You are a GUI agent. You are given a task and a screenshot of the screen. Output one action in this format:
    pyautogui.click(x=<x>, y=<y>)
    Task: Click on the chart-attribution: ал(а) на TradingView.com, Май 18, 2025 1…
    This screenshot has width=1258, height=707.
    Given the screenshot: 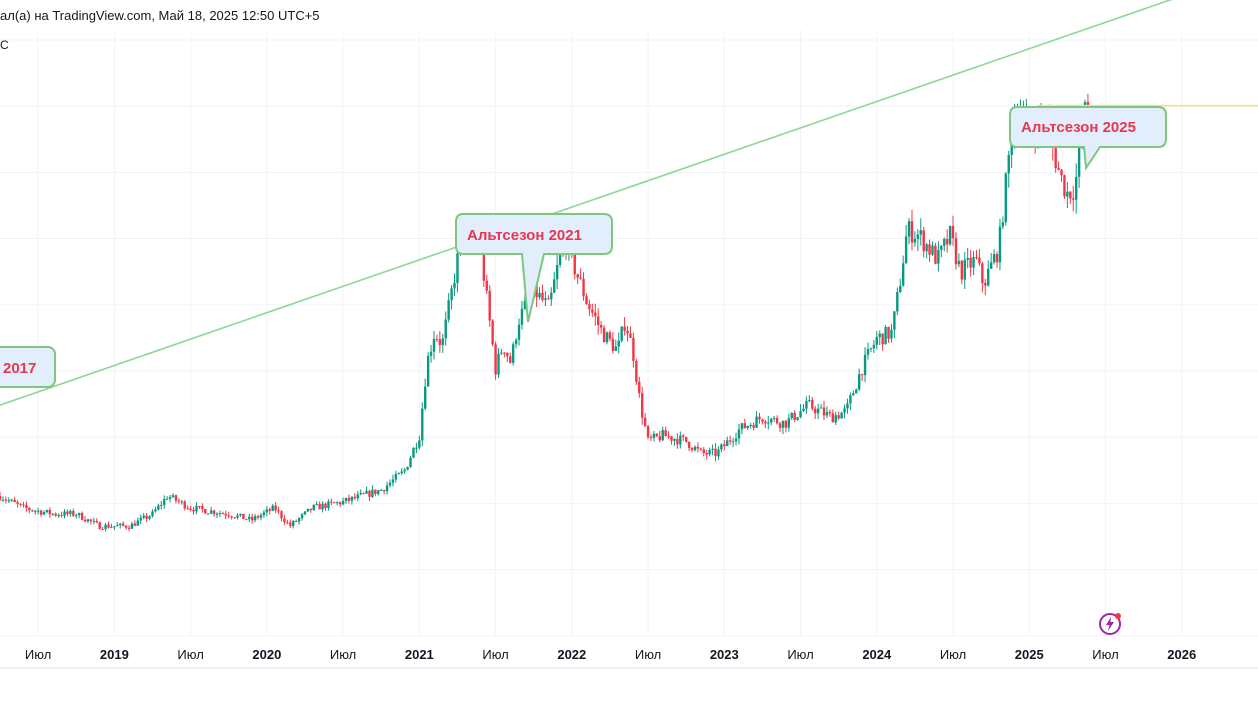 What is the action you would take?
    pyautogui.click(x=160, y=15)
    